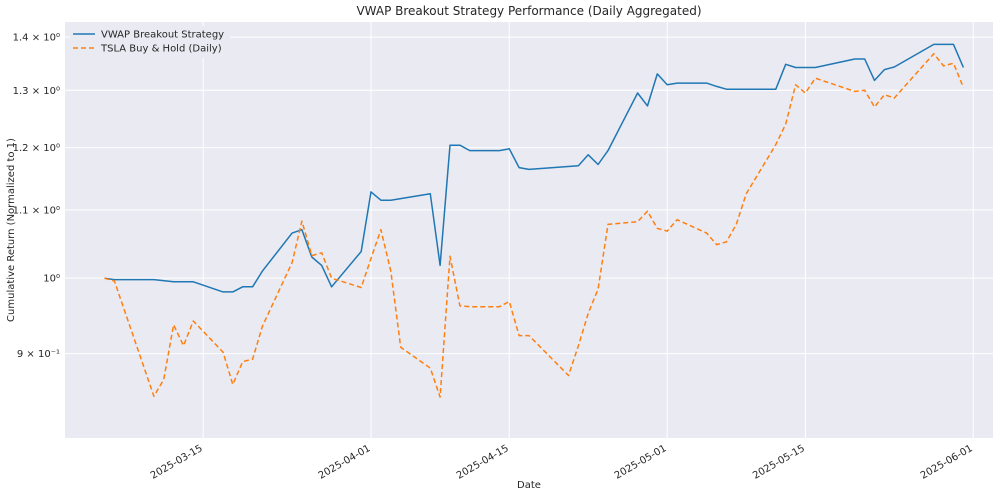 The image size is (1000, 496). I want to click on y-axis-title: Cumulative Return (Normalized to 1), so click(11, 230).